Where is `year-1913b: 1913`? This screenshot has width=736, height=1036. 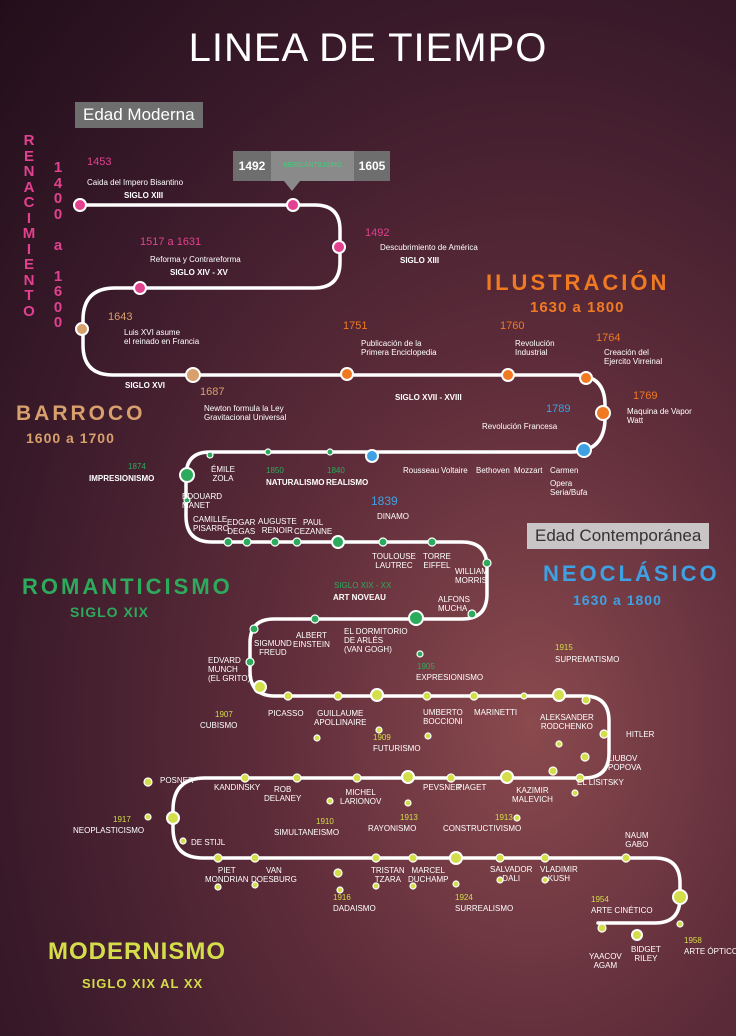
year-1913b: 1913 is located at coordinates (504, 817).